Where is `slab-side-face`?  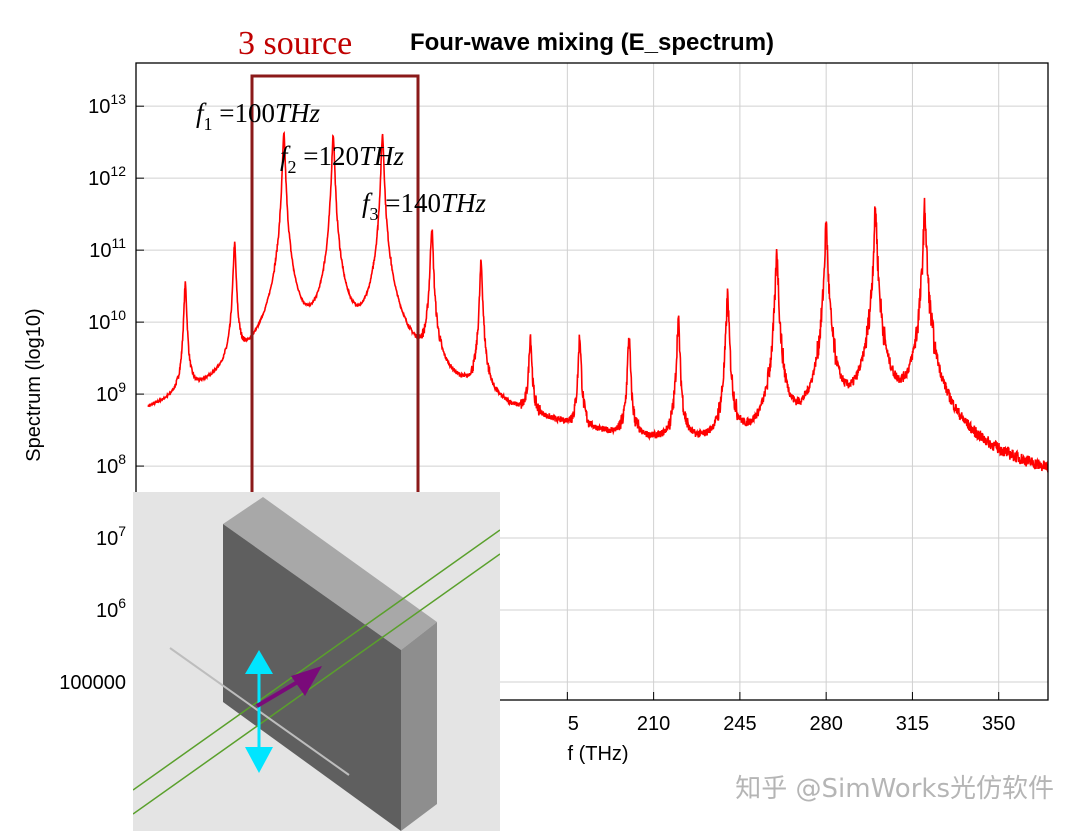 slab-side-face is located at coordinates (419, 726).